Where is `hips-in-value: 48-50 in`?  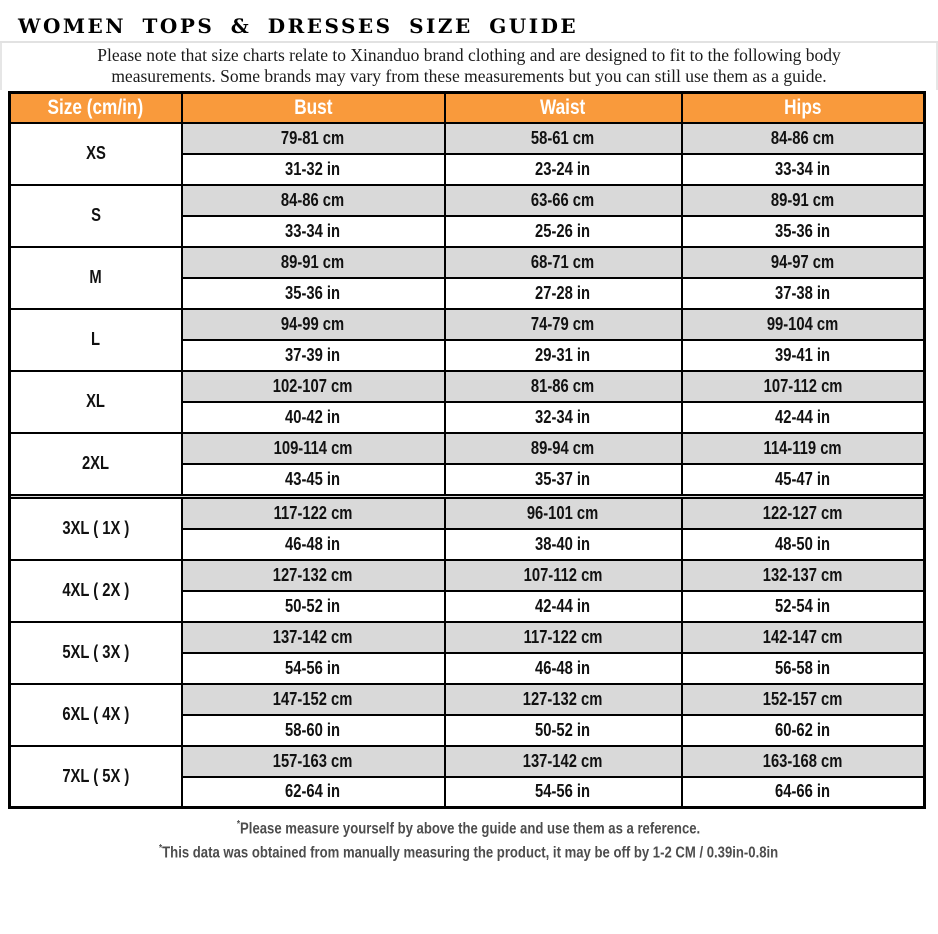
hips-in-value: 48-50 in is located at coordinates (803, 543).